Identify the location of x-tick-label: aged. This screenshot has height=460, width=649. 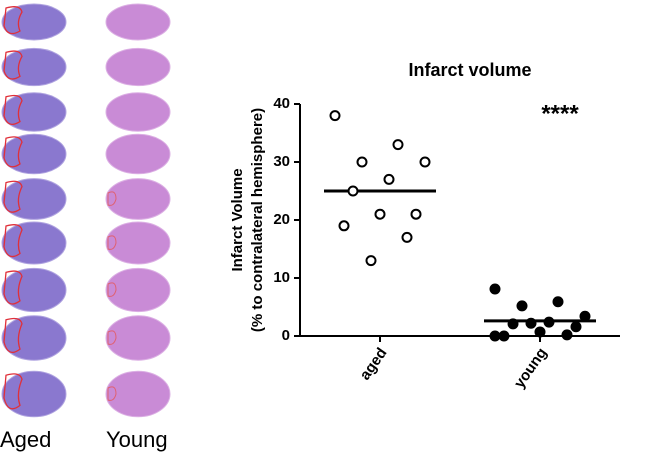
(374, 364).